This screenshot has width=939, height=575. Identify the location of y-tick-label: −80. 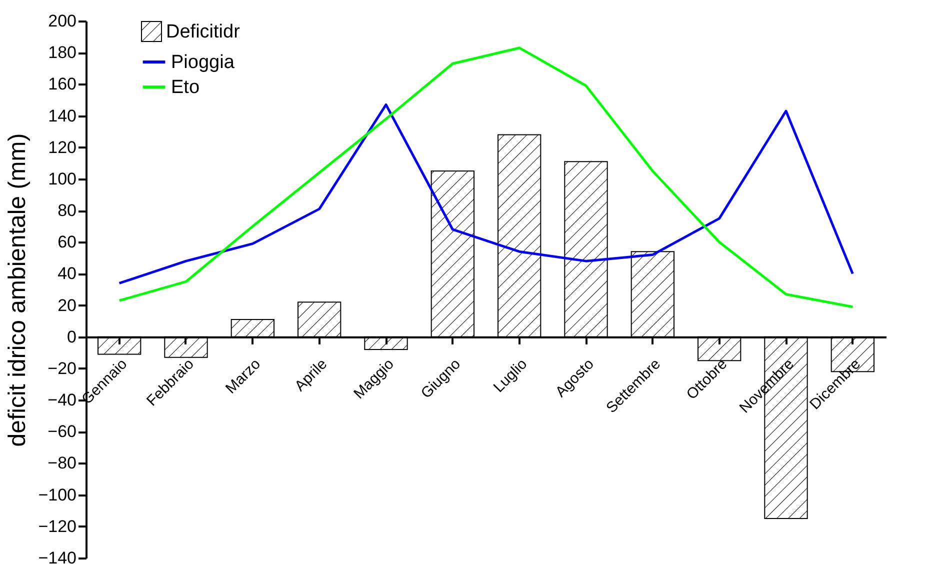
(62, 463).